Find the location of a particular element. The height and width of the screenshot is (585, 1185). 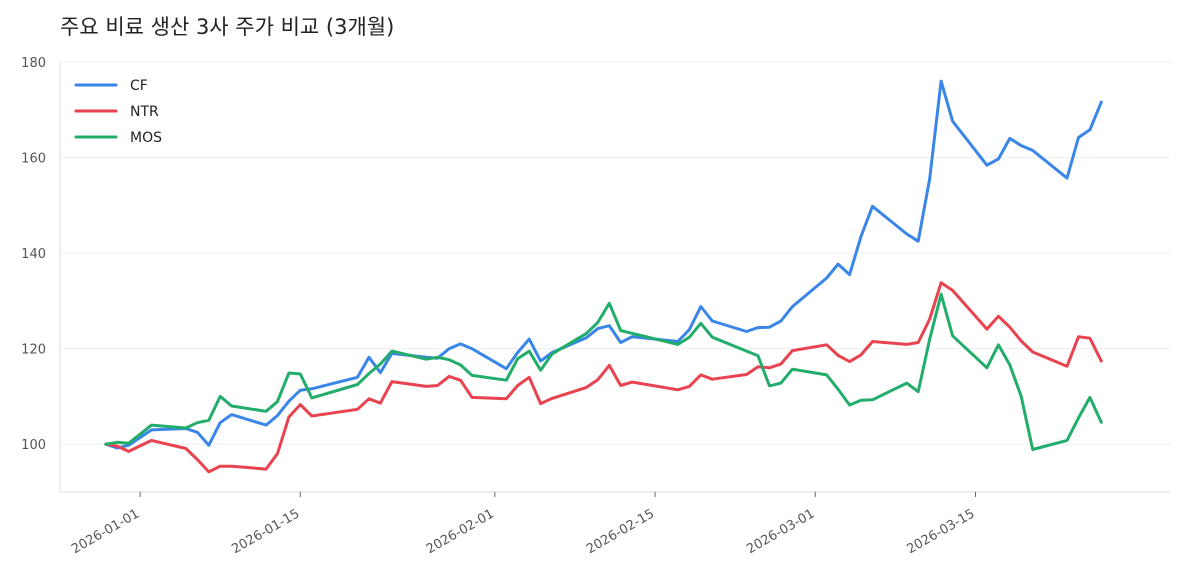

x-tick-label: 2026-03-15 is located at coordinates (941, 531).